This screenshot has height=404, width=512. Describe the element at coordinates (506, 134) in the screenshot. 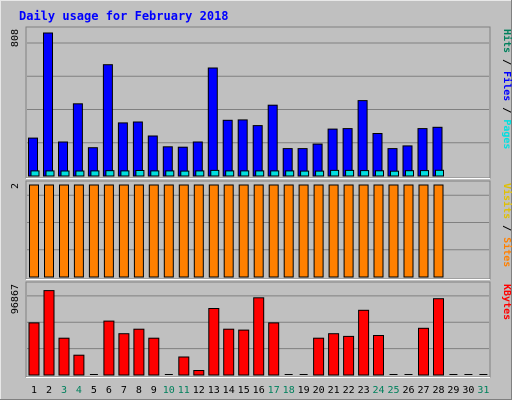

I see `legend-entry: Pages` at that location.